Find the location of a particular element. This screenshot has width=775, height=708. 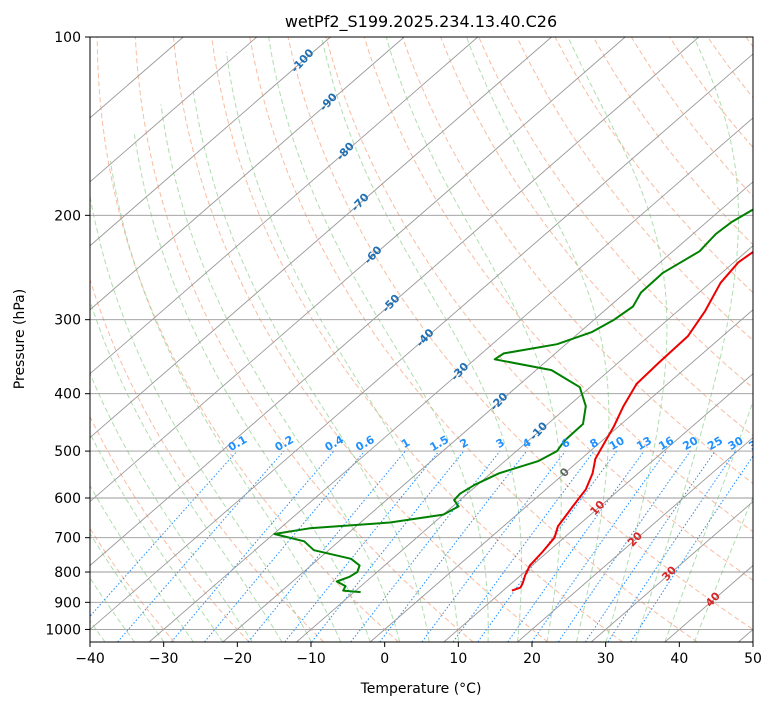

mixing-ratio-label: 6 is located at coordinates (565, 443).